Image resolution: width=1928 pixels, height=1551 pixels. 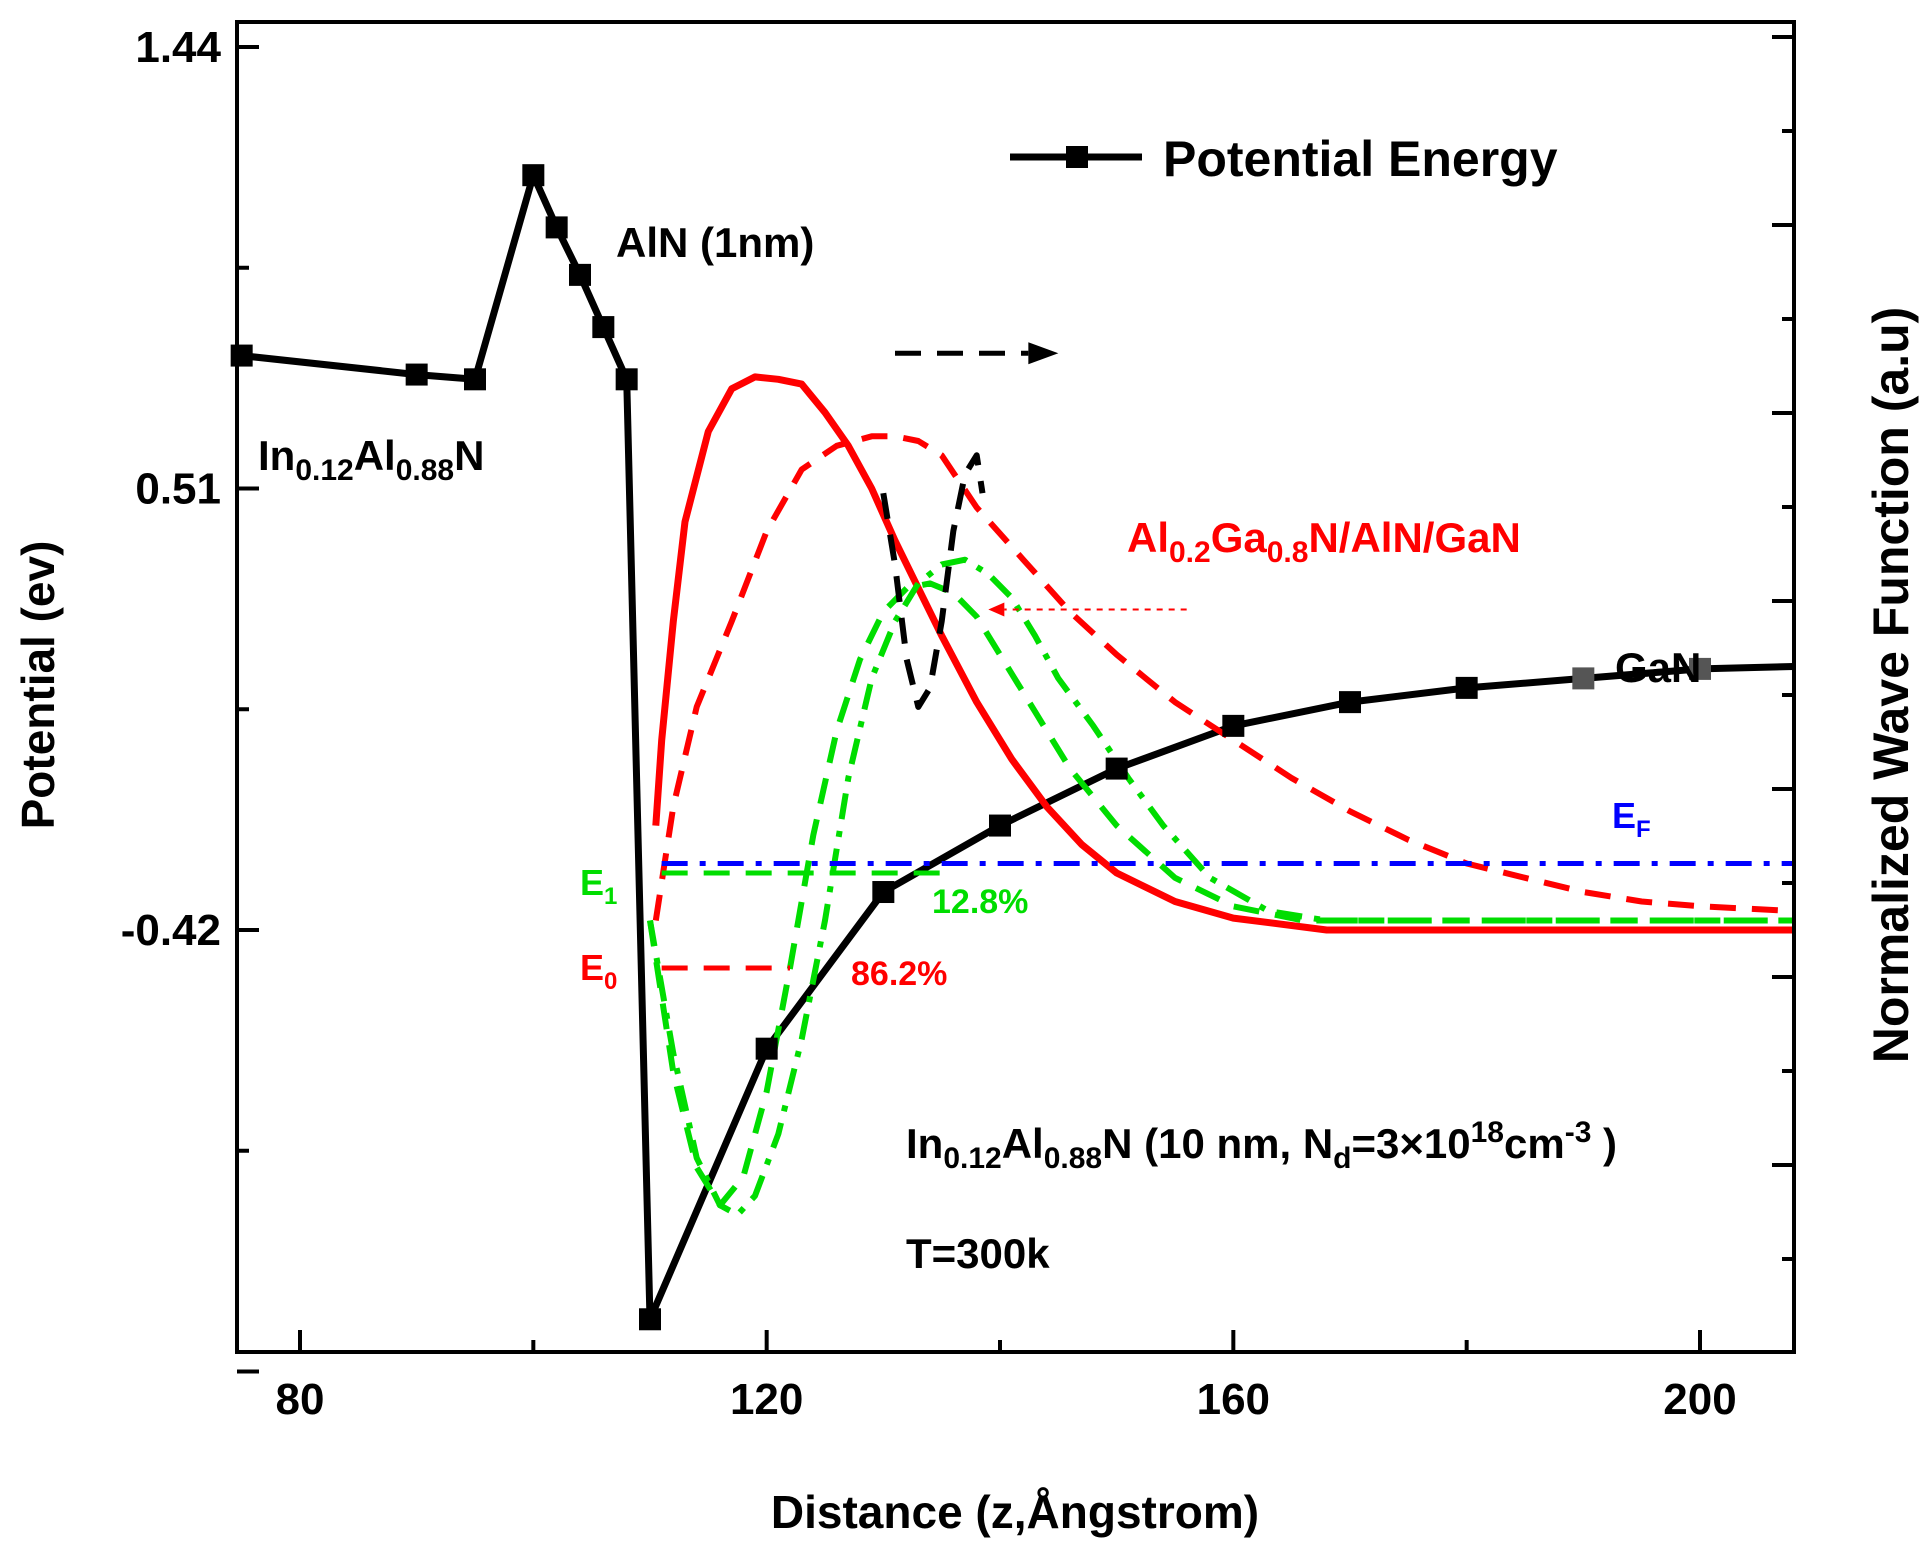 I want to click on annotation-pct-e1: 12.8%, so click(x=980, y=902).